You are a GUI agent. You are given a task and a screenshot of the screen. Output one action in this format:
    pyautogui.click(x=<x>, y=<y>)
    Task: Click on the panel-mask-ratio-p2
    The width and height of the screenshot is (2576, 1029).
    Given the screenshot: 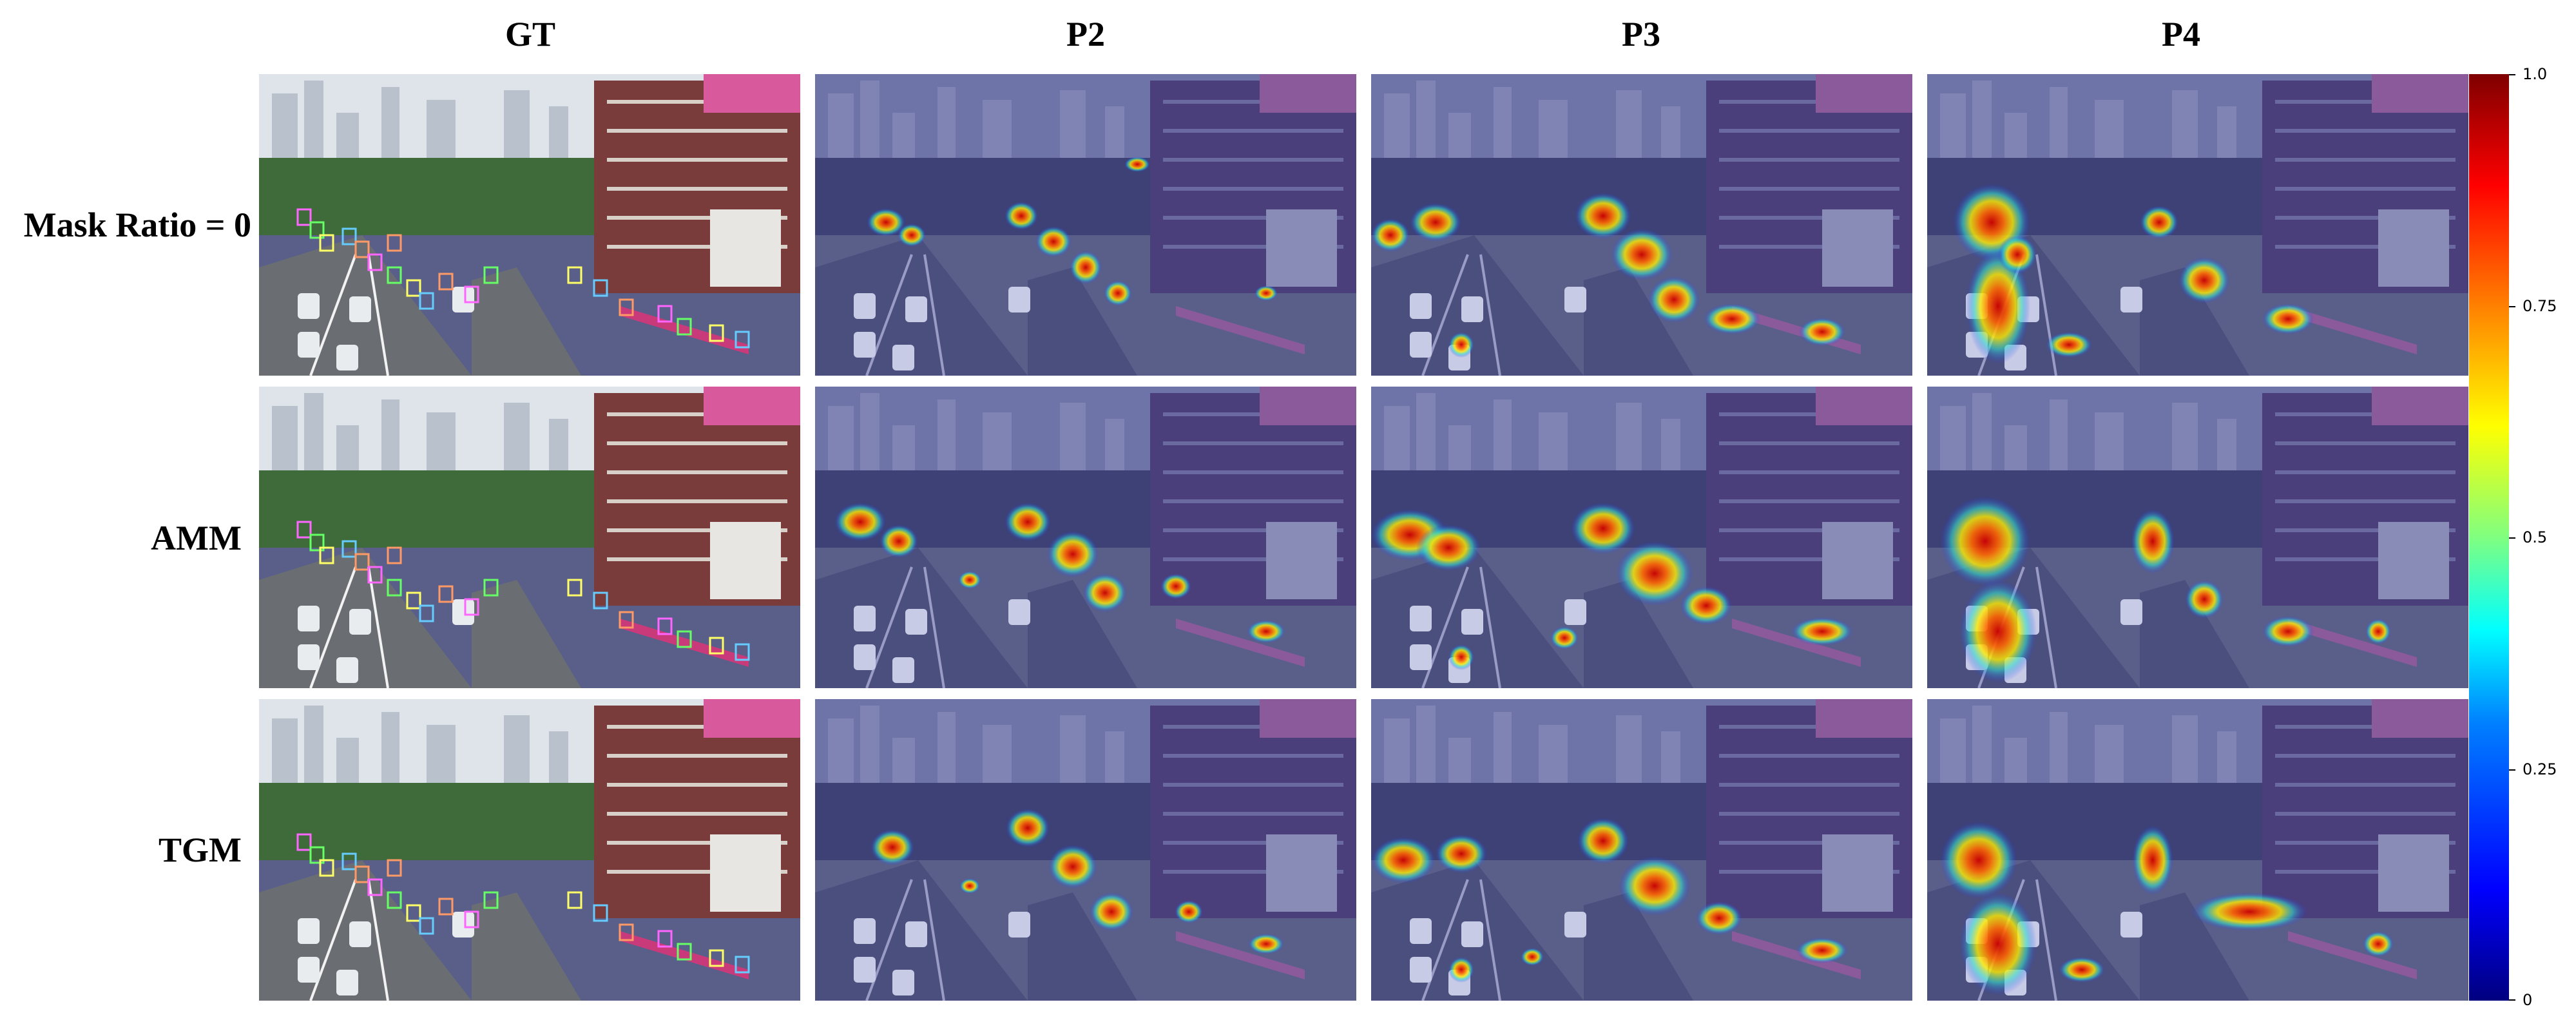 What is the action you would take?
    pyautogui.click(x=1085, y=225)
    